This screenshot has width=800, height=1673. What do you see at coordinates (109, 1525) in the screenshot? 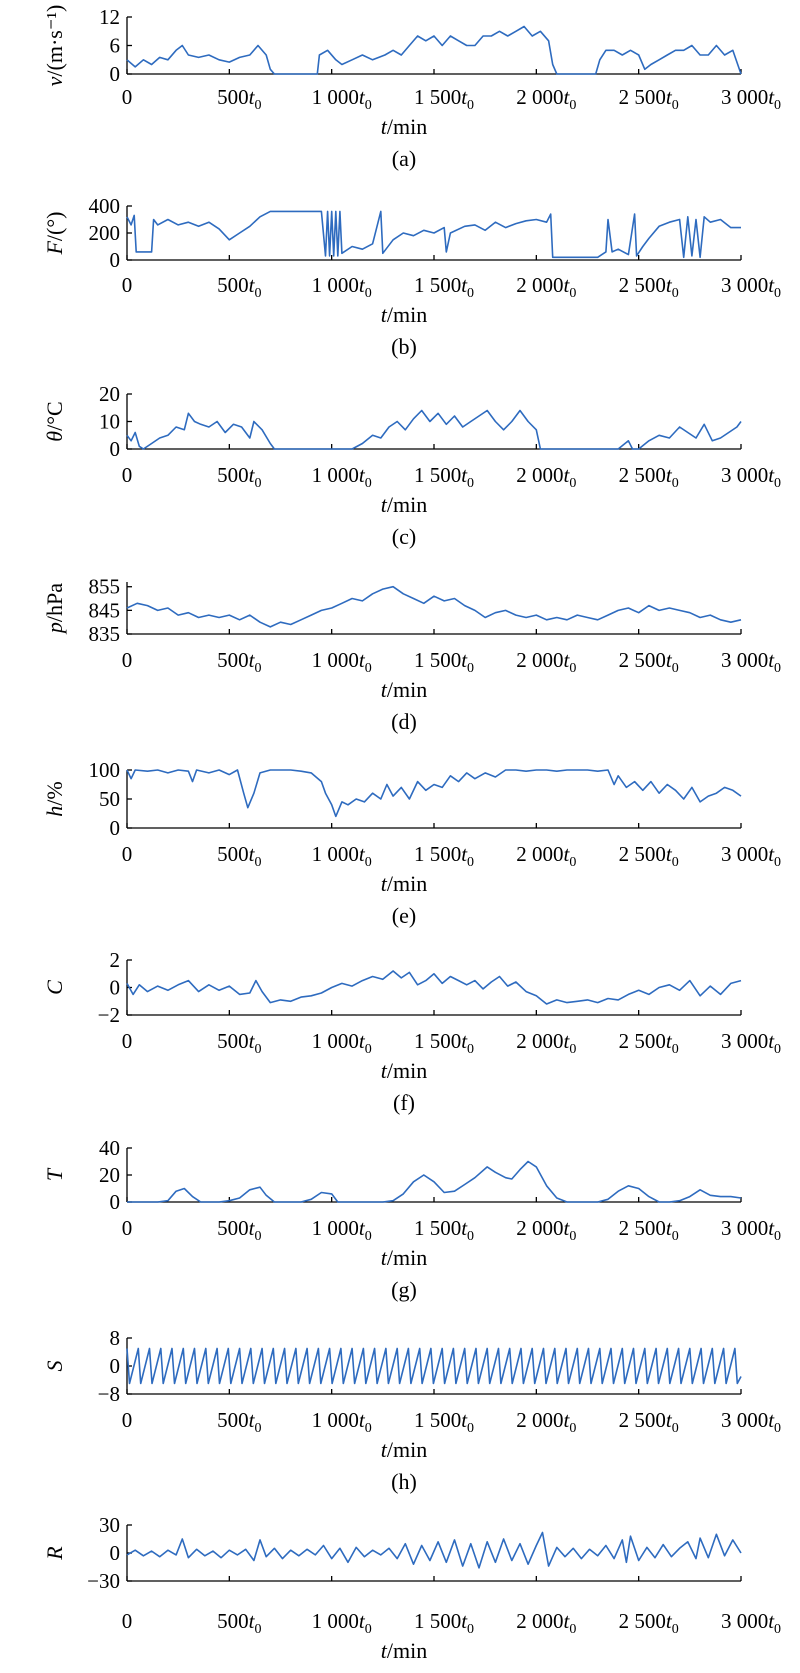
I see `y-tick-label: 30` at bounding box center [109, 1525].